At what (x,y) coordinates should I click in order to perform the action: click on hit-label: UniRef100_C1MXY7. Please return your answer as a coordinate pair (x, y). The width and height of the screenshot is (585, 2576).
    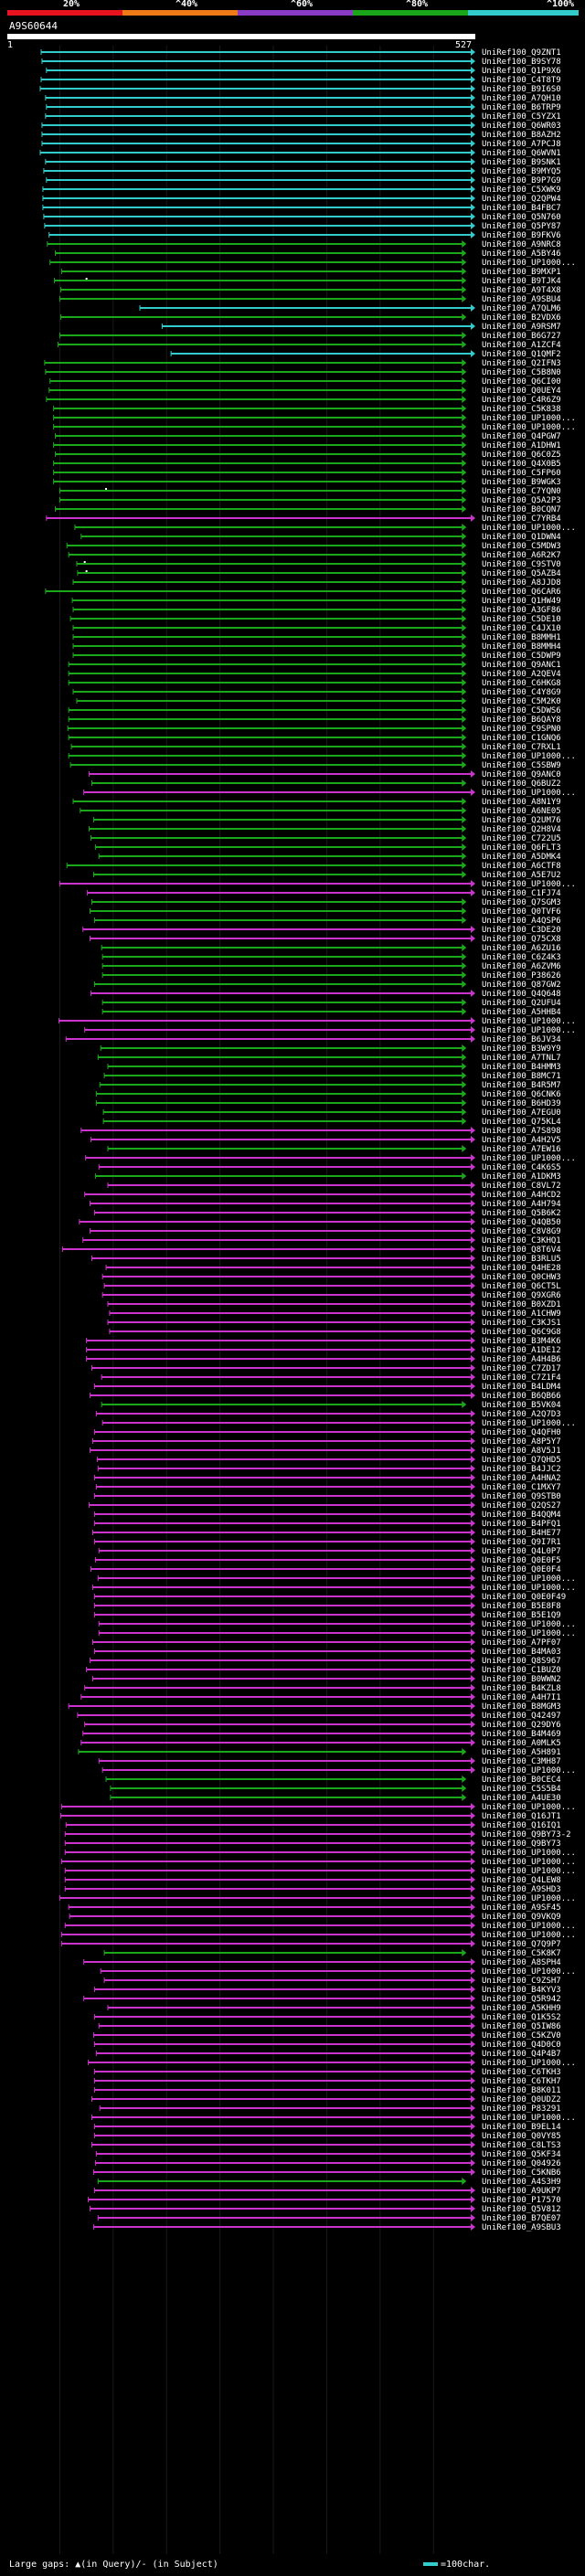
    Looking at the image, I should click on (521, 1487).